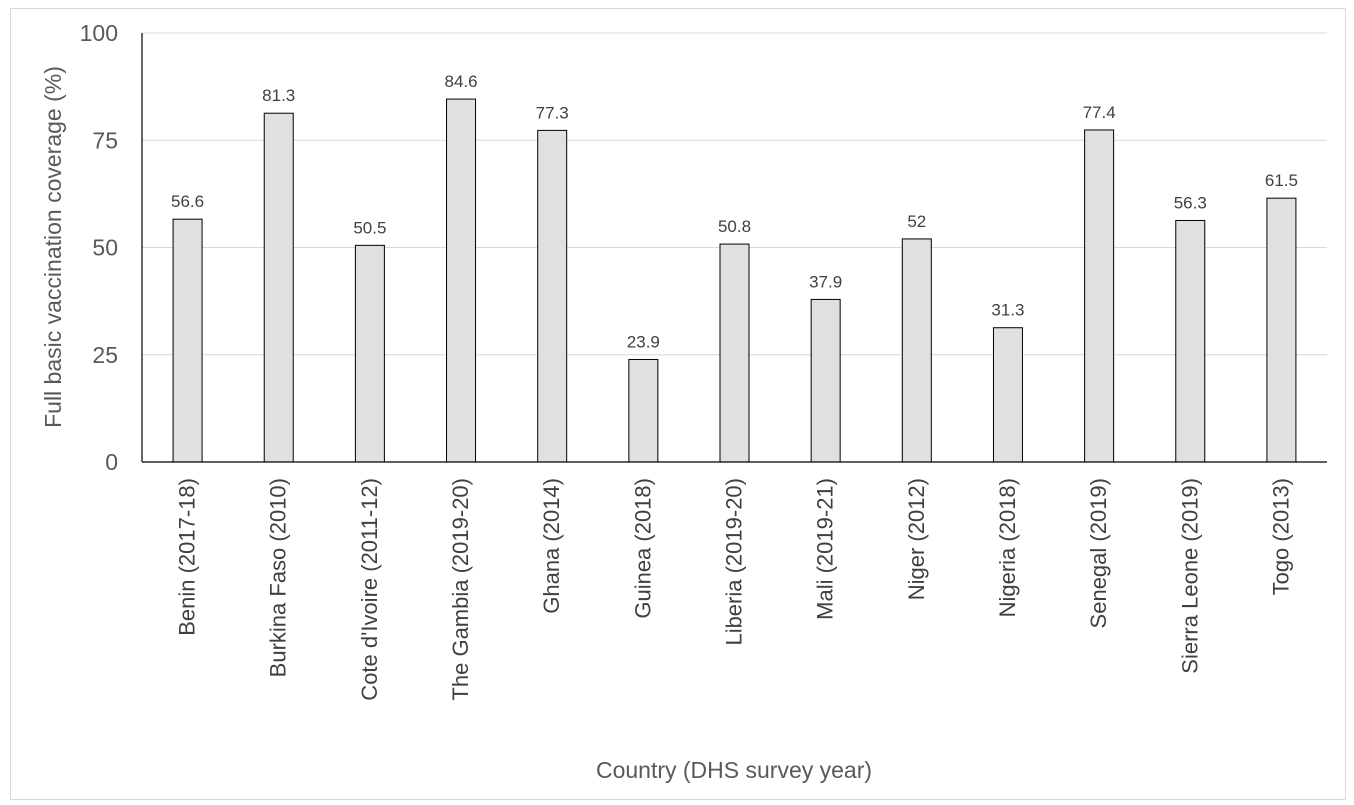 The image size is (1354, 805). Describe the element at coordinates (734, 226) in the screenshot. I see `data-label: 50.8` at that location.